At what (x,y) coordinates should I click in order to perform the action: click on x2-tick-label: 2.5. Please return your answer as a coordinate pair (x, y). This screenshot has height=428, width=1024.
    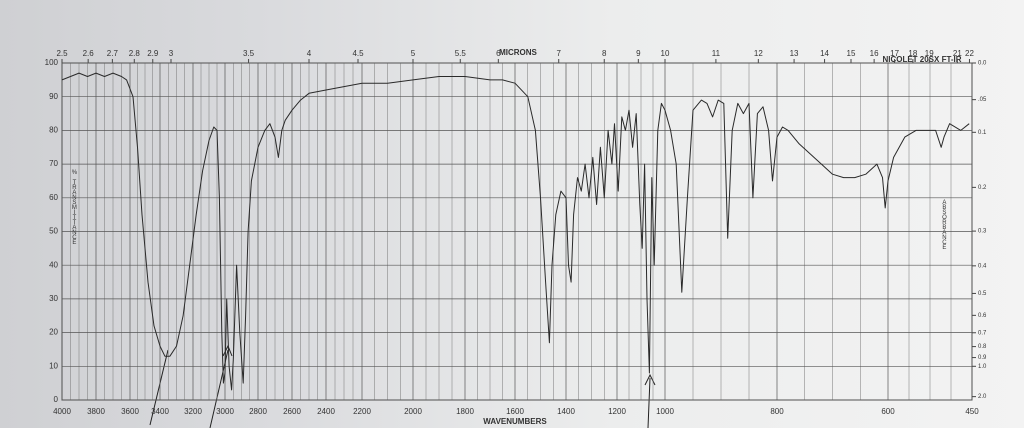
    Looking at the image, I should click on (62, 53).